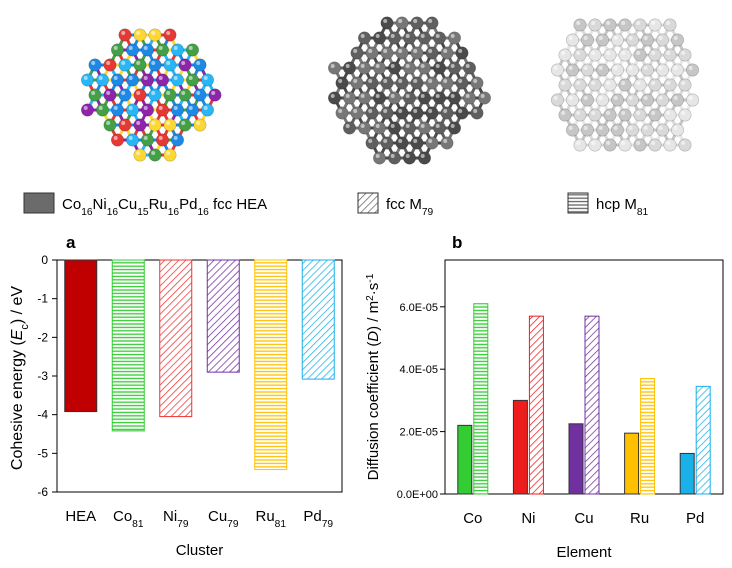  What do you see at coordinates (200, 550) in the screenshot?
I see `x-axis-label: Cluster` at bounding box center [200, 550].